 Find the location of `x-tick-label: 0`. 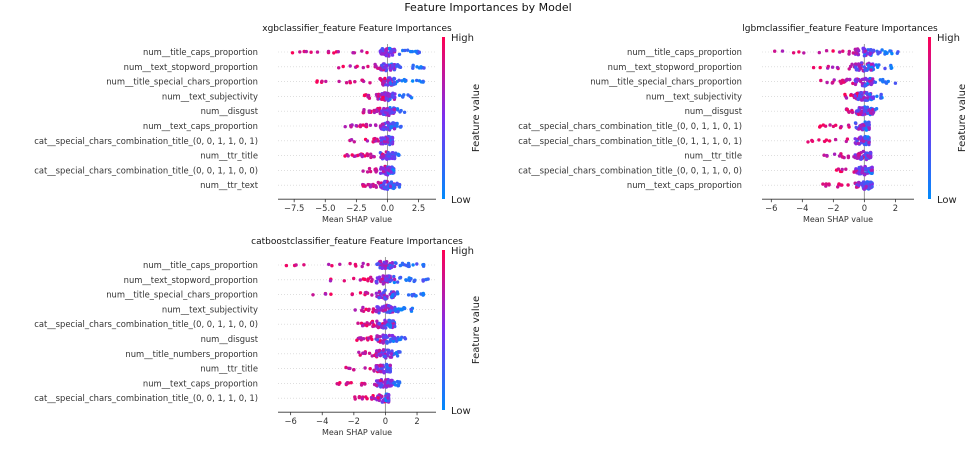

x-tick-label: 0 is located at coordinates (385, 421).